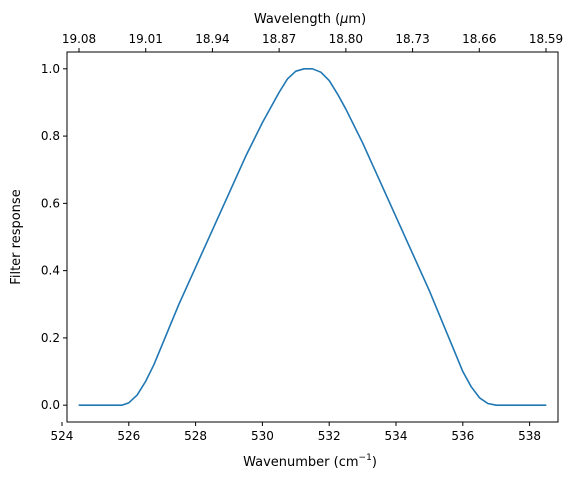  I want to click on y-tick-label: 1.0, so click(50, 69).